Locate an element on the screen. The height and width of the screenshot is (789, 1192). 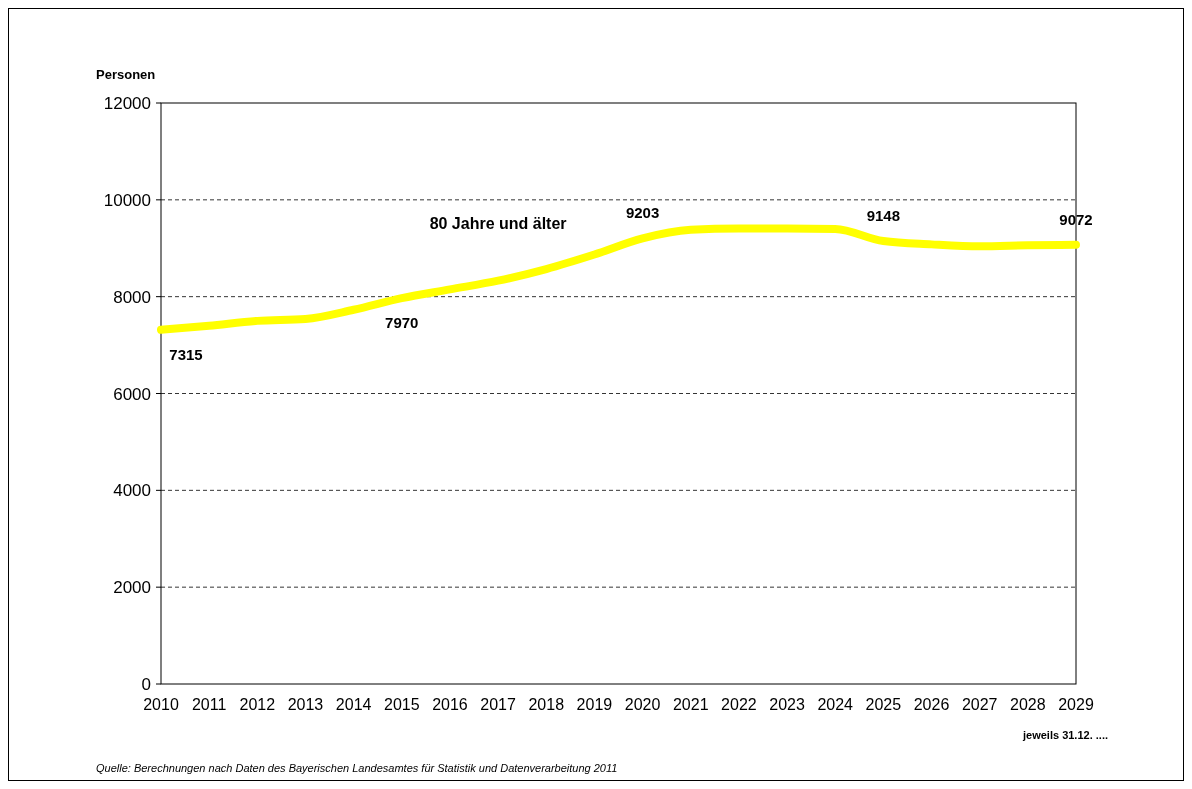
y-tick-label: 6000 is located at coordinates (132, 394).